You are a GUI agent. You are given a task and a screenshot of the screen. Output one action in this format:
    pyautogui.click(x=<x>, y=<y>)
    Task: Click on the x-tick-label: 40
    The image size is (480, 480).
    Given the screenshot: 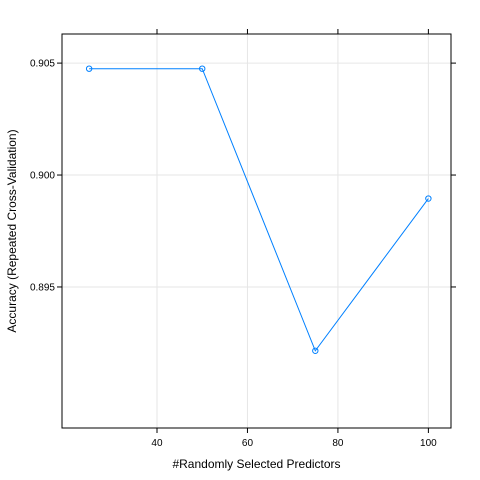 What is the action you would take?
    pyautogui.click(x=157, y=443)
    